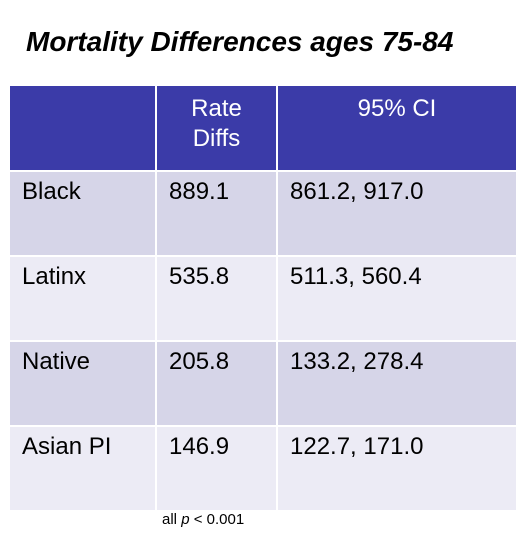 The height and width of the screenshot is (535, 524). I want to click on significance-footnote: all p < 0.001, so click(203, 519).